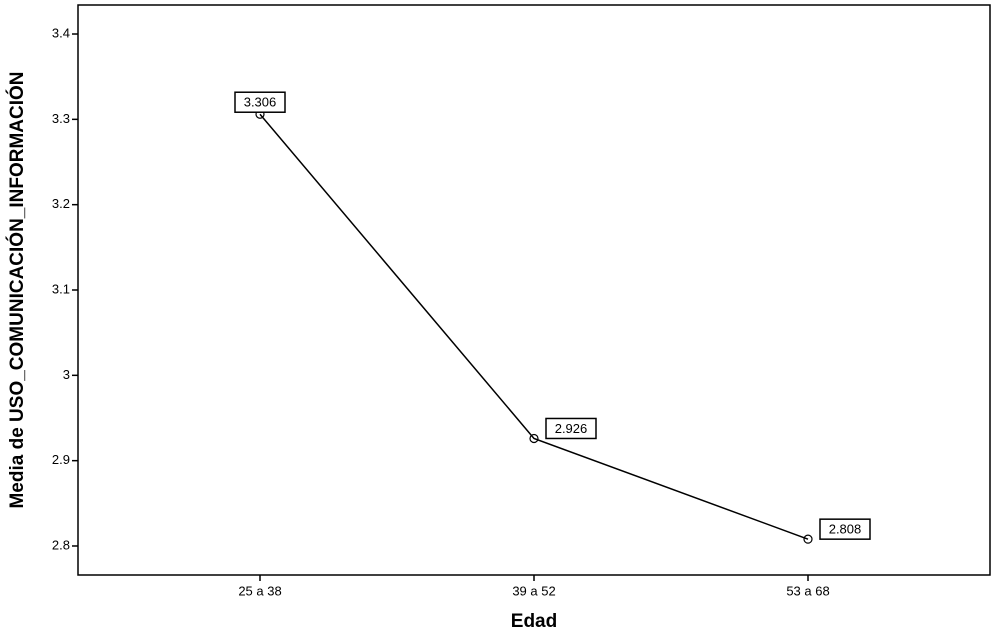 The width and height of the screenshot is (996, 637). I want to click on x-tick-label: 53 a 68, so click(807, 590).